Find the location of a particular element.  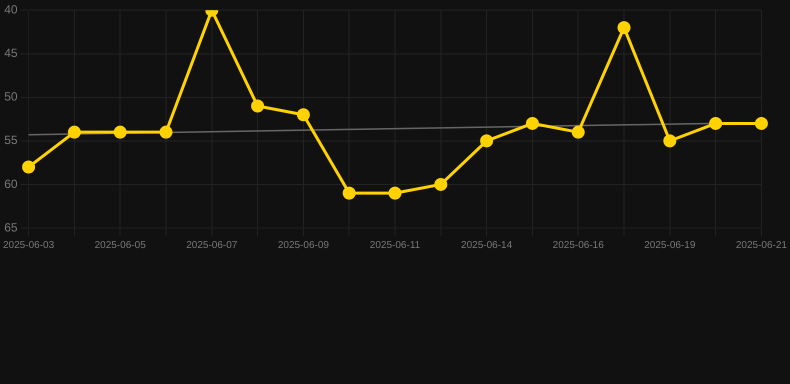

y-tick-label: 55 is located at coordinates (11, 140).